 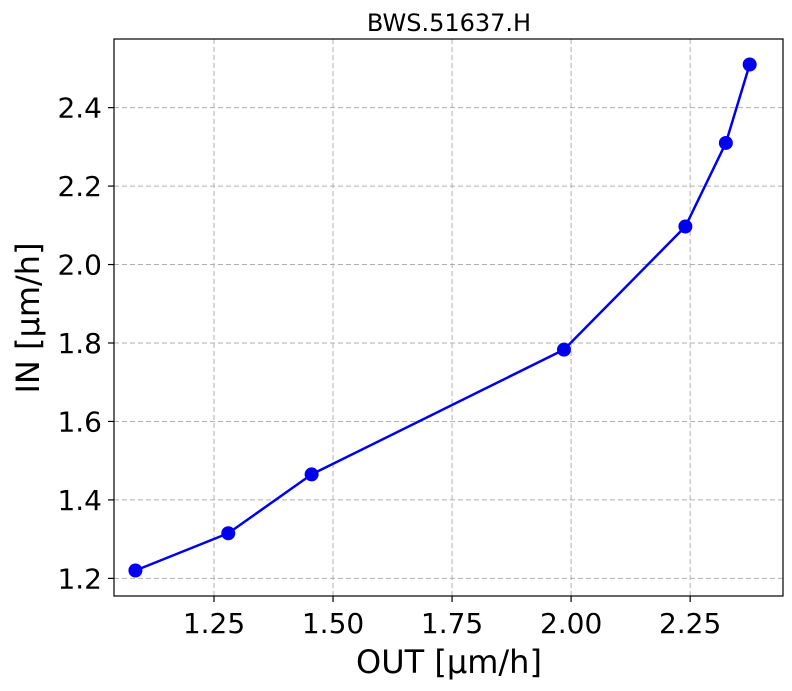 What do you see at coordinates (79, 578) in the screenshot?
I see `y-tick-label: 1.2` at bounding box center [79, 578].